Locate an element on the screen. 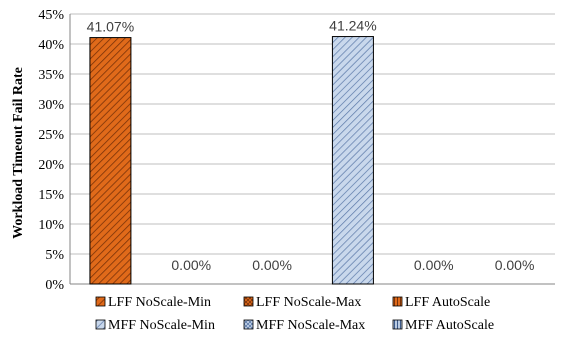 The image size is (568, 343). y-tick-label: 15% is located at coordinates (51, 195).